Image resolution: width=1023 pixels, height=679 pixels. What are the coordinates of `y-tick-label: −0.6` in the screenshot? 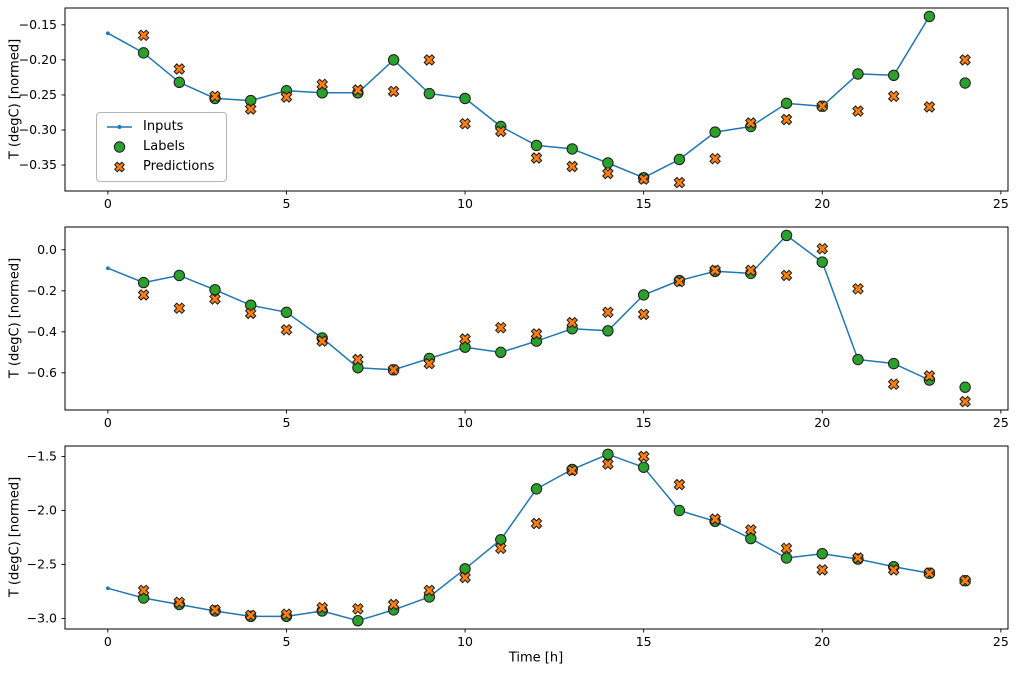 It's located at (42, 372).